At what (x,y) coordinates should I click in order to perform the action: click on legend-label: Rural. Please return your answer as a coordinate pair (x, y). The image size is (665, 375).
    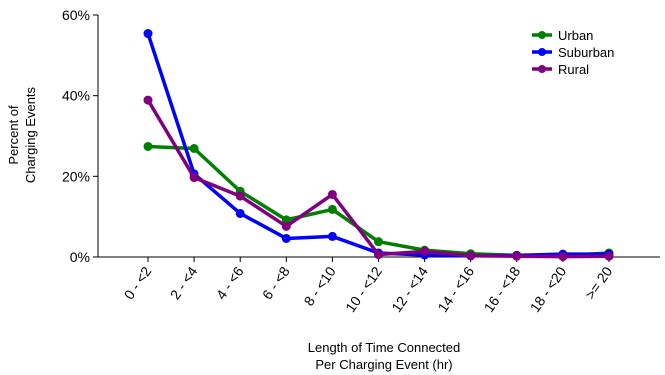
    Looking at the image, I should click on (573, 69).